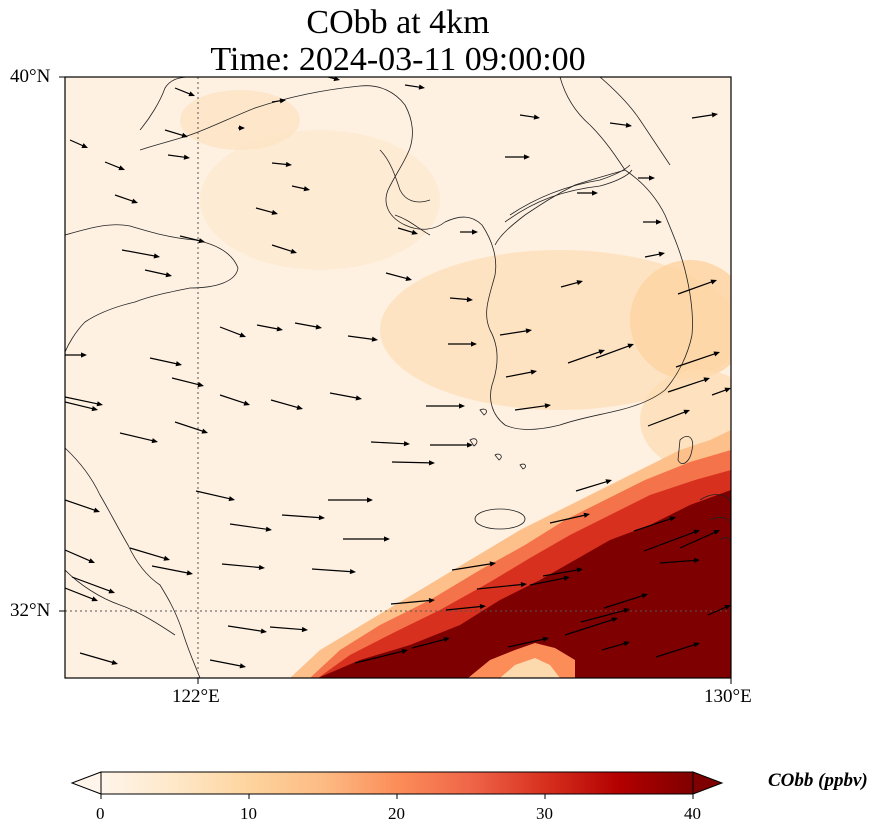 This screenshot has height=836, width=887. Describe the element at coordinates (196, 696) in the screenshot. I see `lon-label-122E: 122°E` at that location.